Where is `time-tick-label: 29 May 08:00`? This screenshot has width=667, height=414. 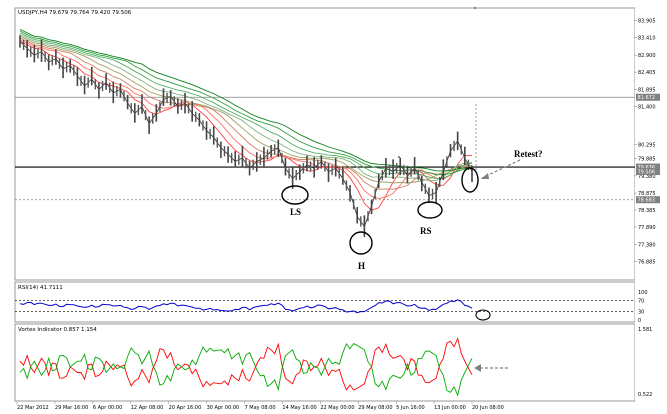
time-tick-label: 29 May 08:00 is located at coordinates (375, 408).